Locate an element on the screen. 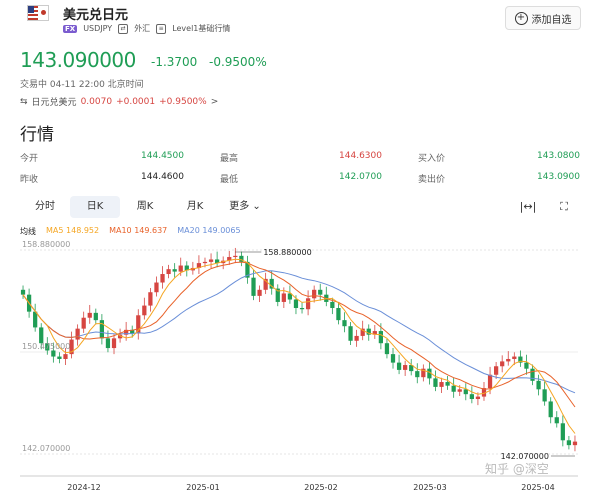 This screenshot has width=592, height=500. tab-timeshare: 分时 is located at coordinates (45, 206).